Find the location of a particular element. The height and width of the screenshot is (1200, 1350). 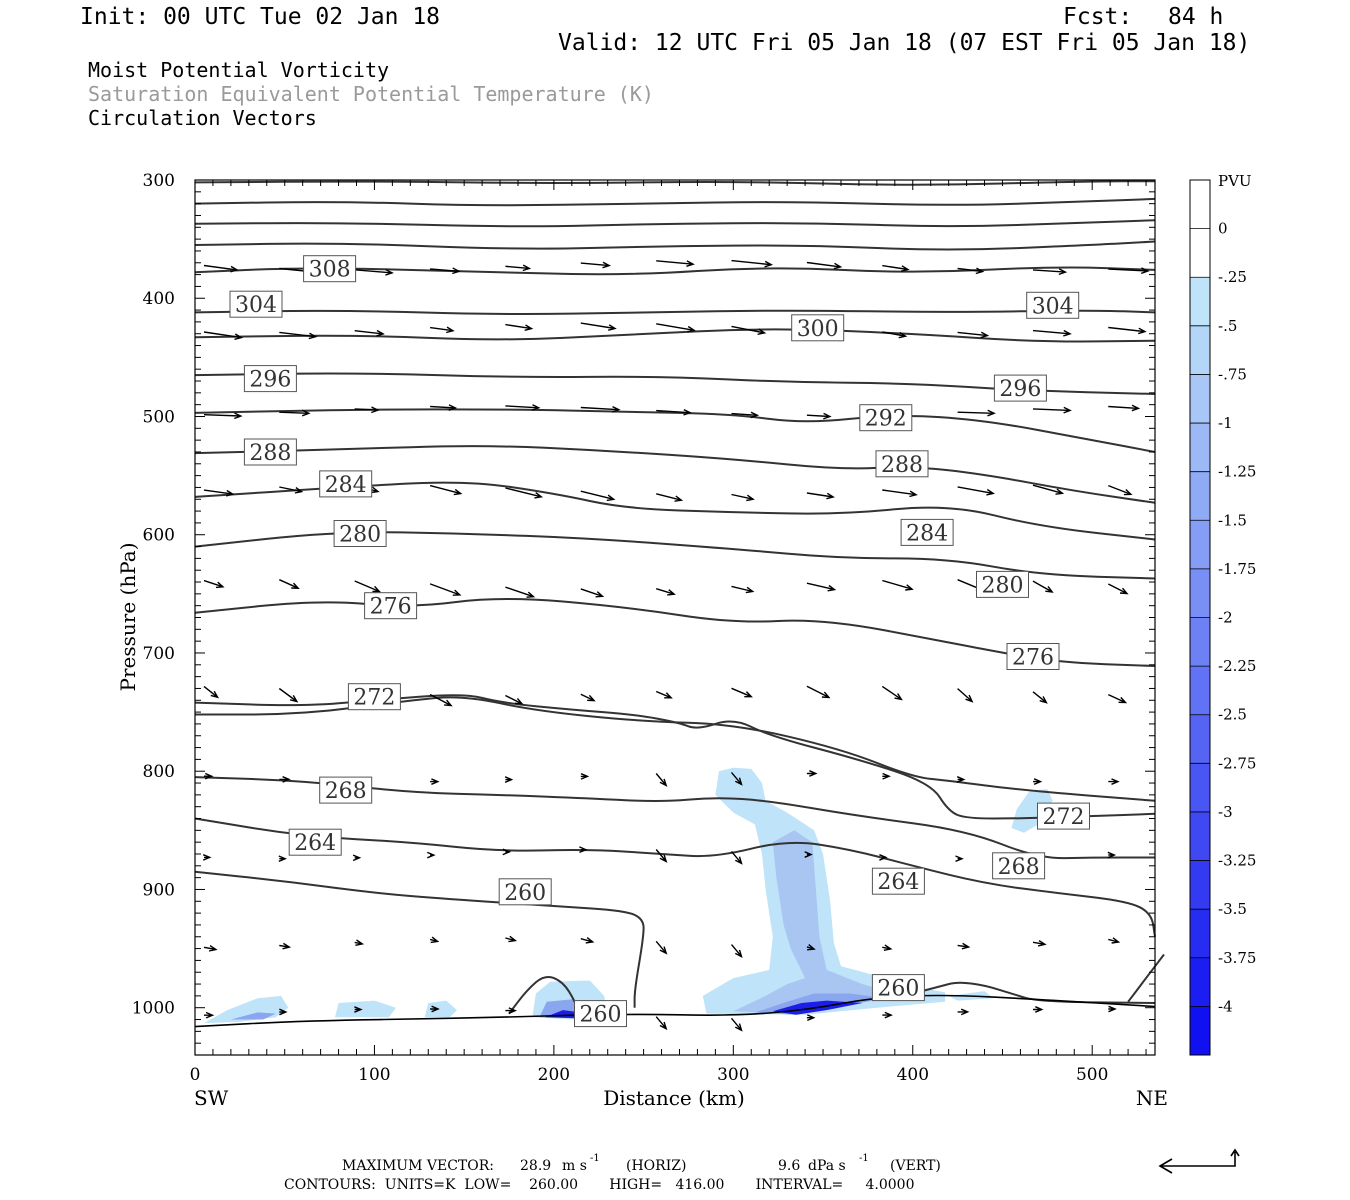

max-vert-value: 9.6 is located at coordinates (789, 1166).